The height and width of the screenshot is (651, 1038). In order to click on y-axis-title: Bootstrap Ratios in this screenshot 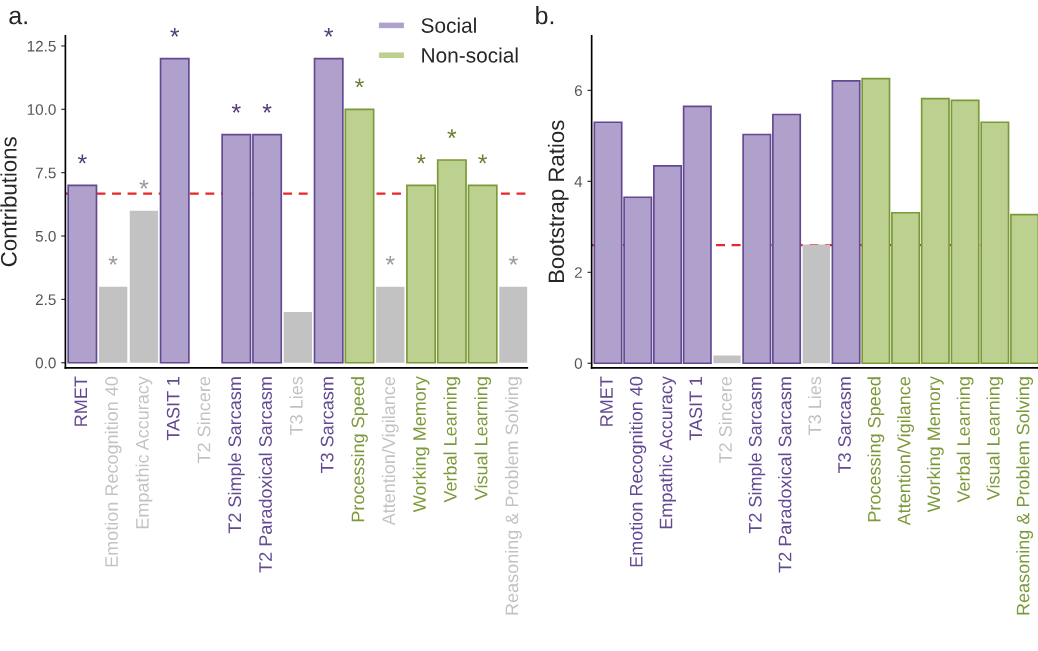, I will do `click(558, 201)`.